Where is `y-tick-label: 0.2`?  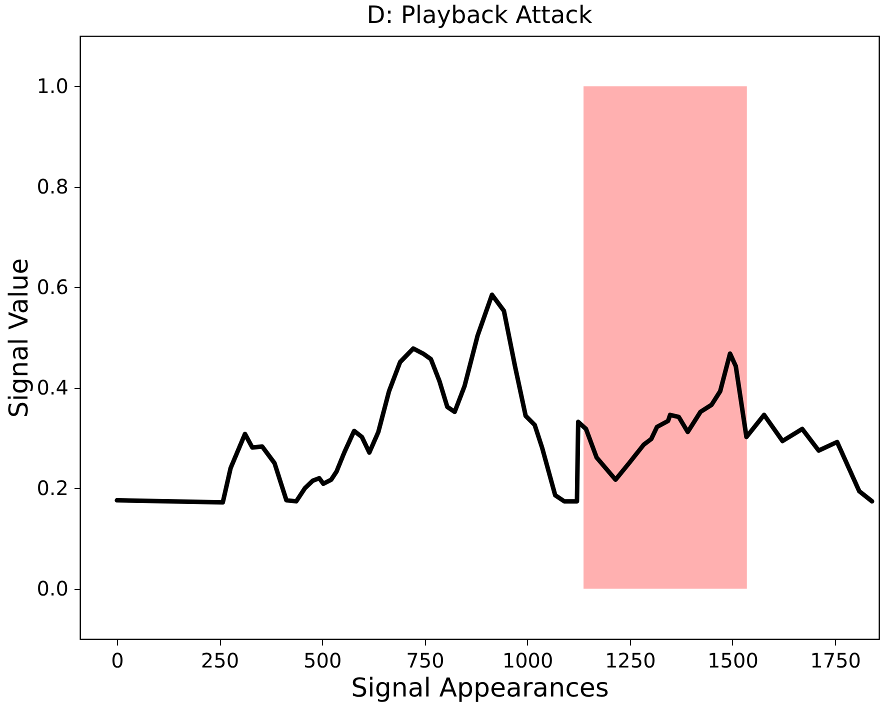 y-tick-label: 0.2 is located at coordinates (52, 488).